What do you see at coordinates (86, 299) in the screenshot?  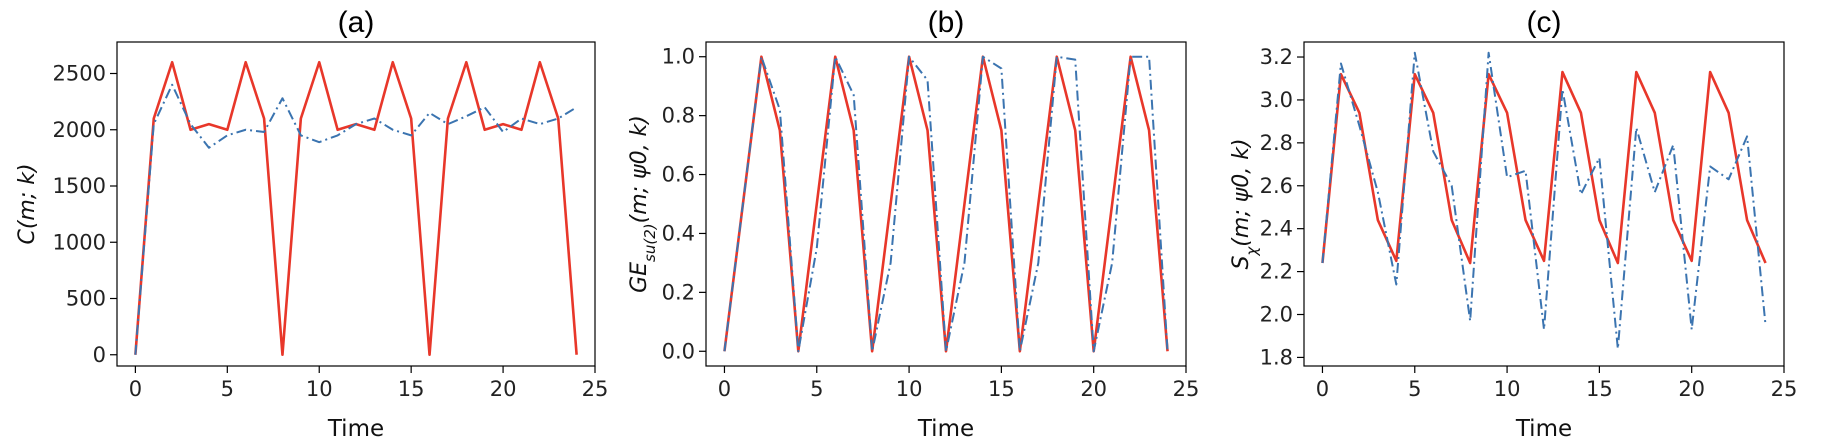 I see `y-tick-label: 500` at bounding box center [86, 299].